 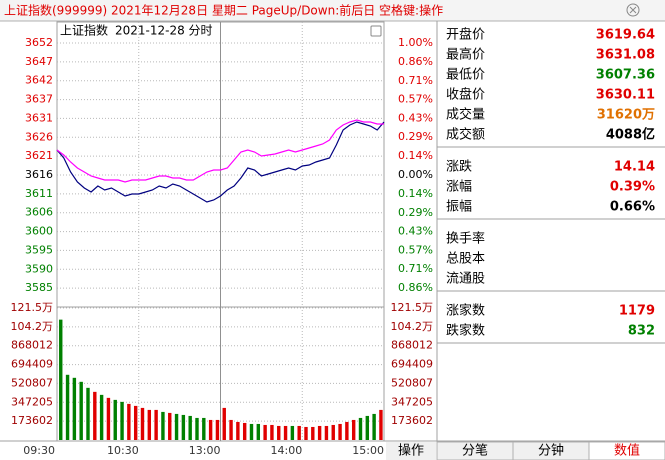 I want to click on y-tick-label: 3590, so click(x=39, y=268).